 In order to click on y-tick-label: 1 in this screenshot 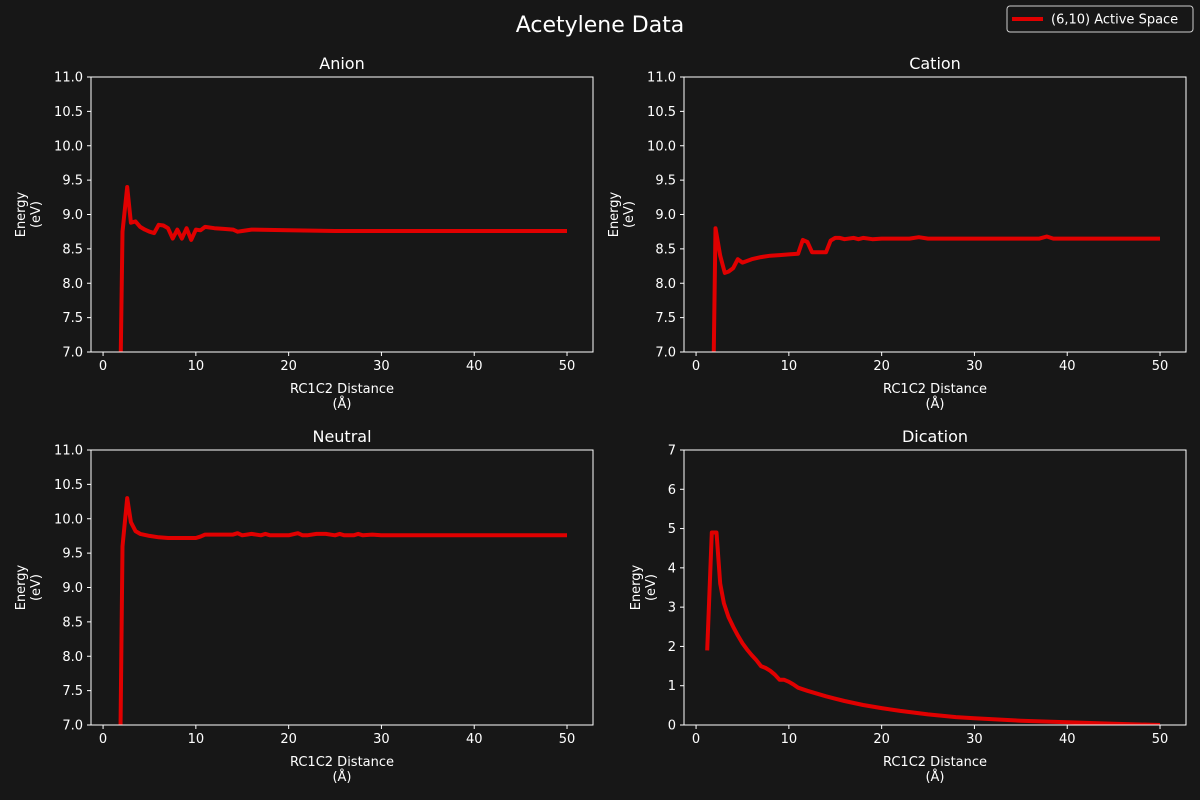, I will do `click(672, 686)`.